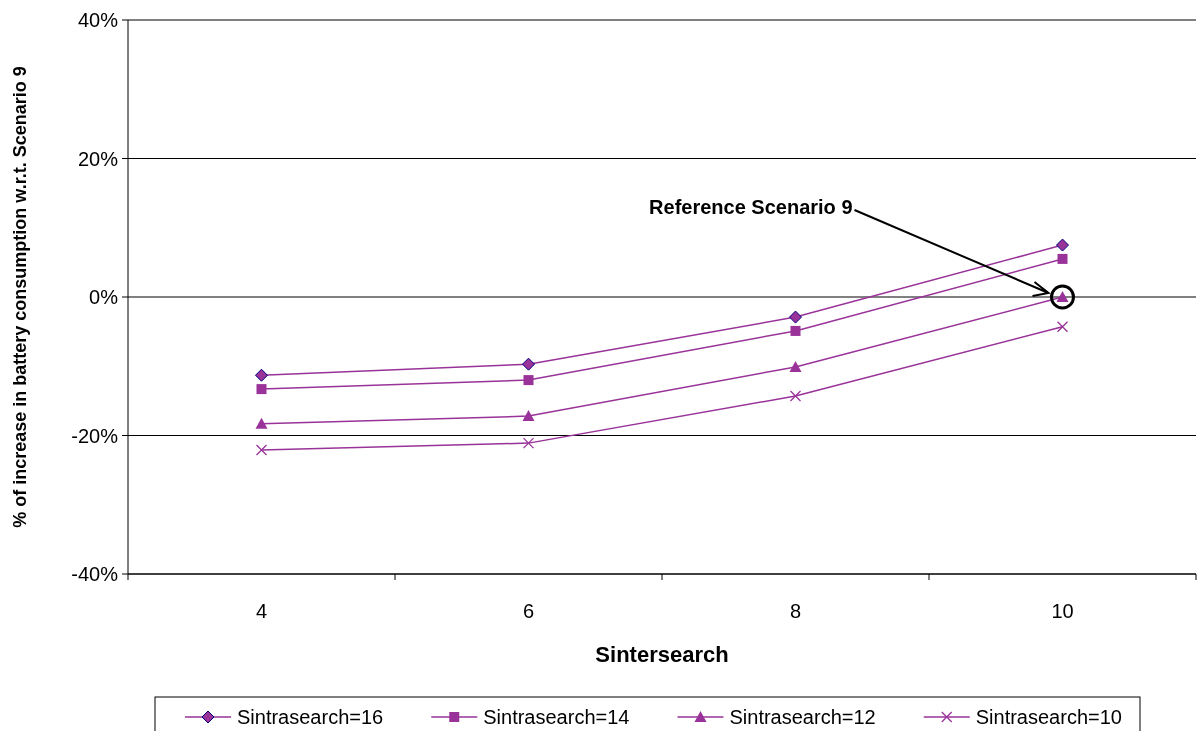 This screenshot has width=1204, height=731. Describe the element at coordinates (98, 158) in the screenshot. I see `y-tick-label: 20%` at that location.